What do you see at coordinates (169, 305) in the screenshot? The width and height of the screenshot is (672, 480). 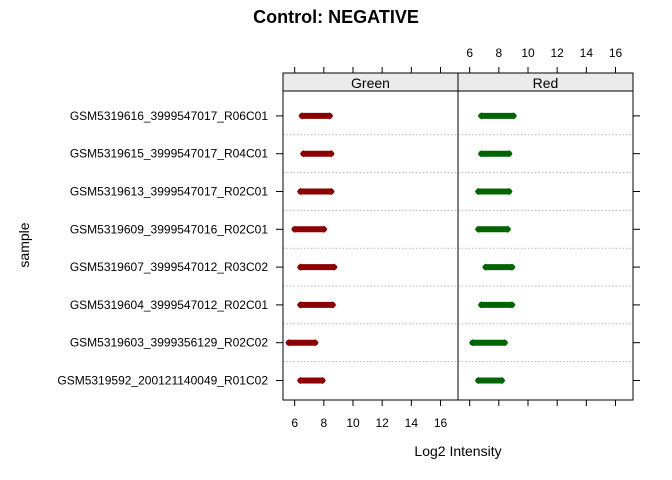 I see `sample-label: GSM5319604_3999547012_R02C01` at bounding box center [169, 305].